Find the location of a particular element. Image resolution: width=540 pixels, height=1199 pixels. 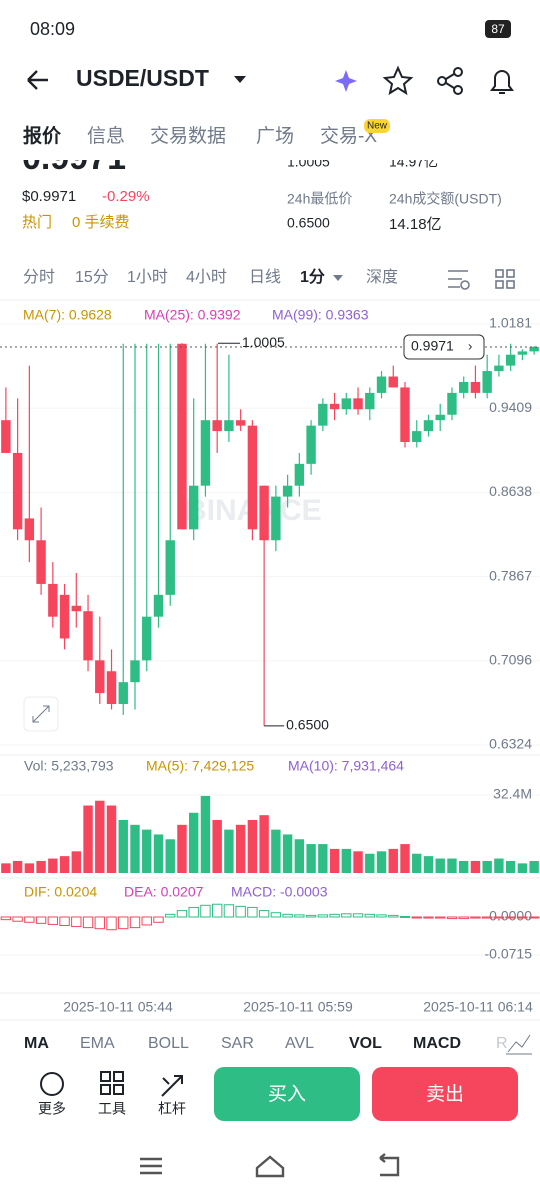

interval: 15分 is located at coordinates (92, 277).